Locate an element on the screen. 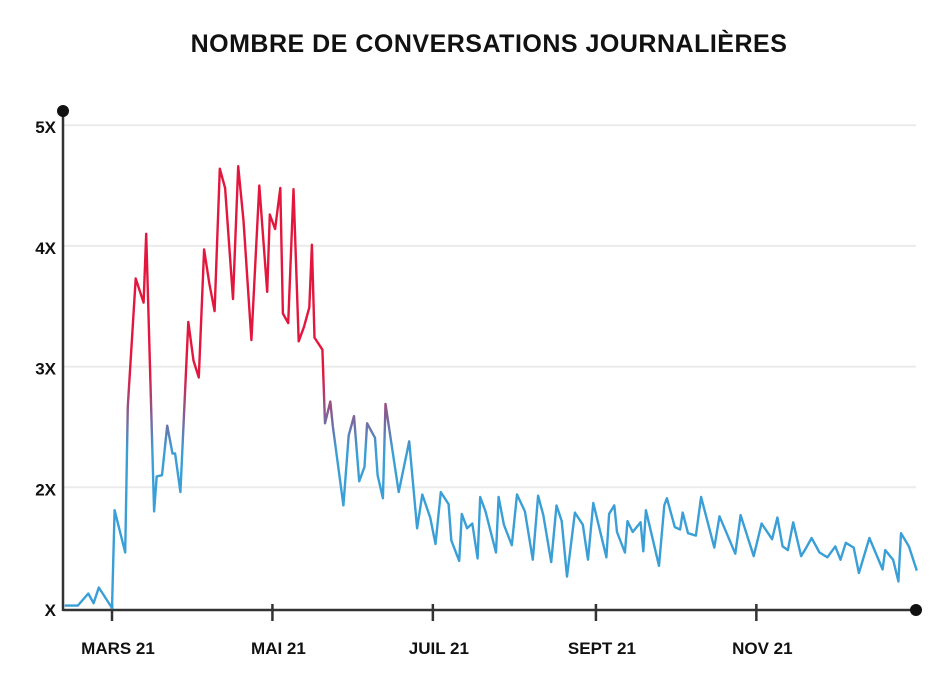  y-tick-label: 3X is located at coordinates (45, 369).